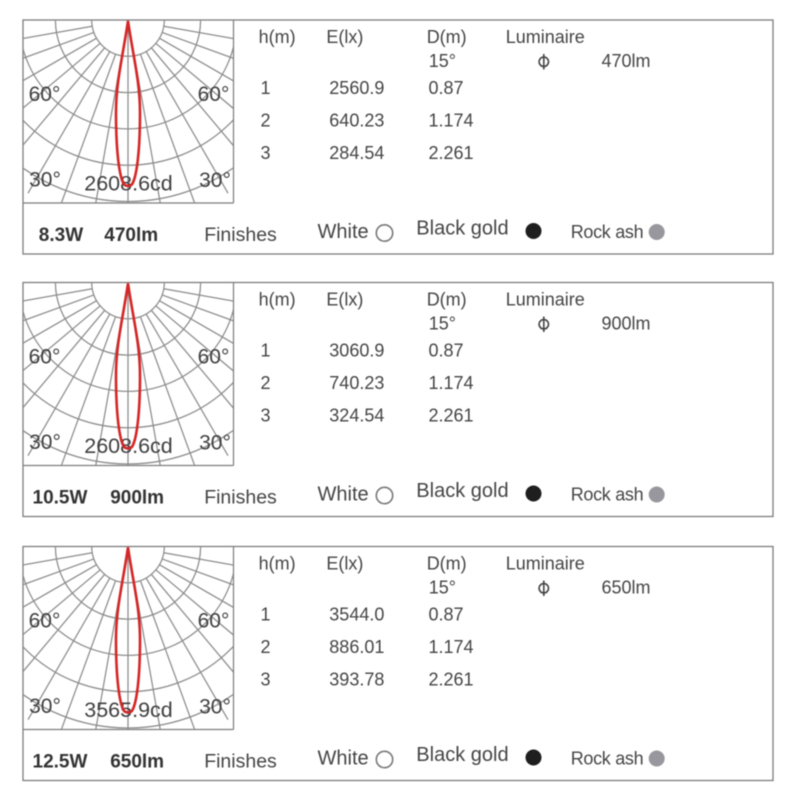  I want to click on svg-text: 393.78, so click(356, 680).